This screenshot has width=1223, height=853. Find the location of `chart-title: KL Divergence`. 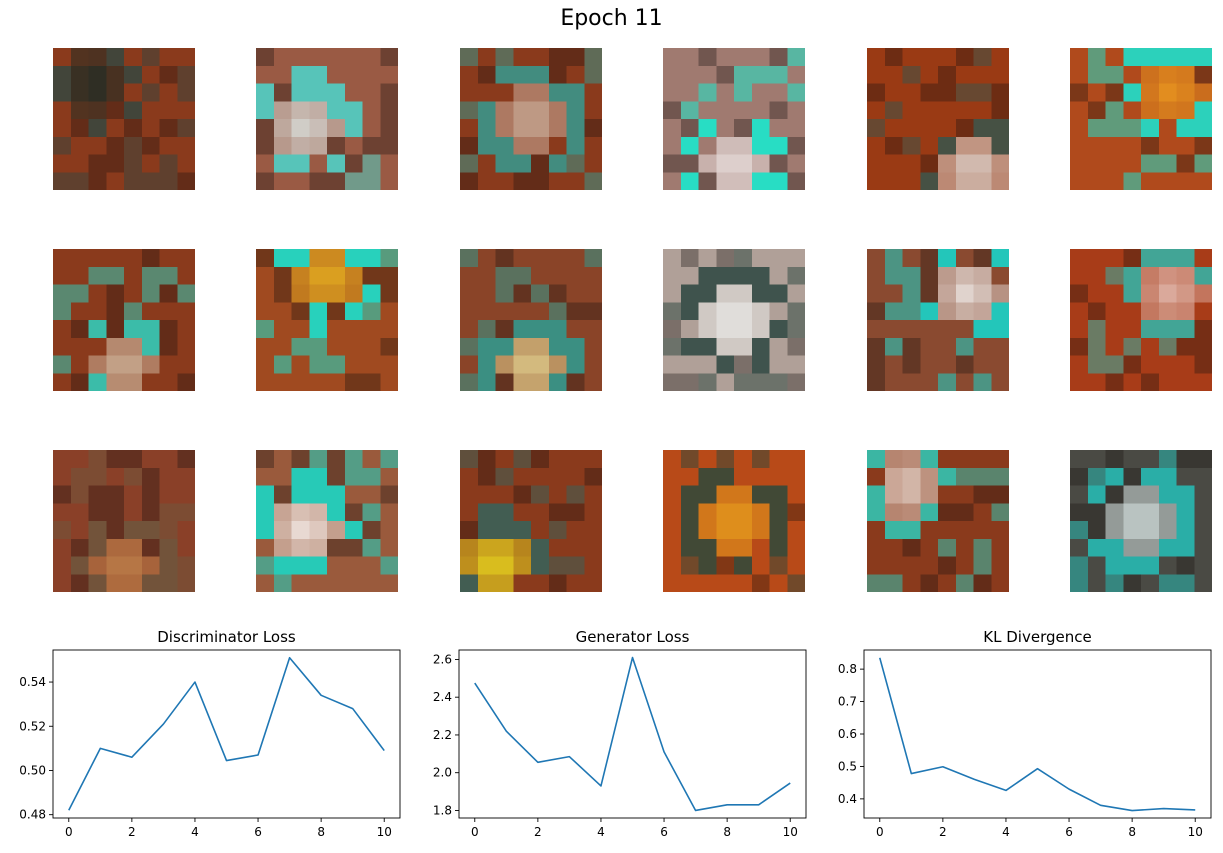

chart-title: KL Divergence is located at coordinates (1037, 637).